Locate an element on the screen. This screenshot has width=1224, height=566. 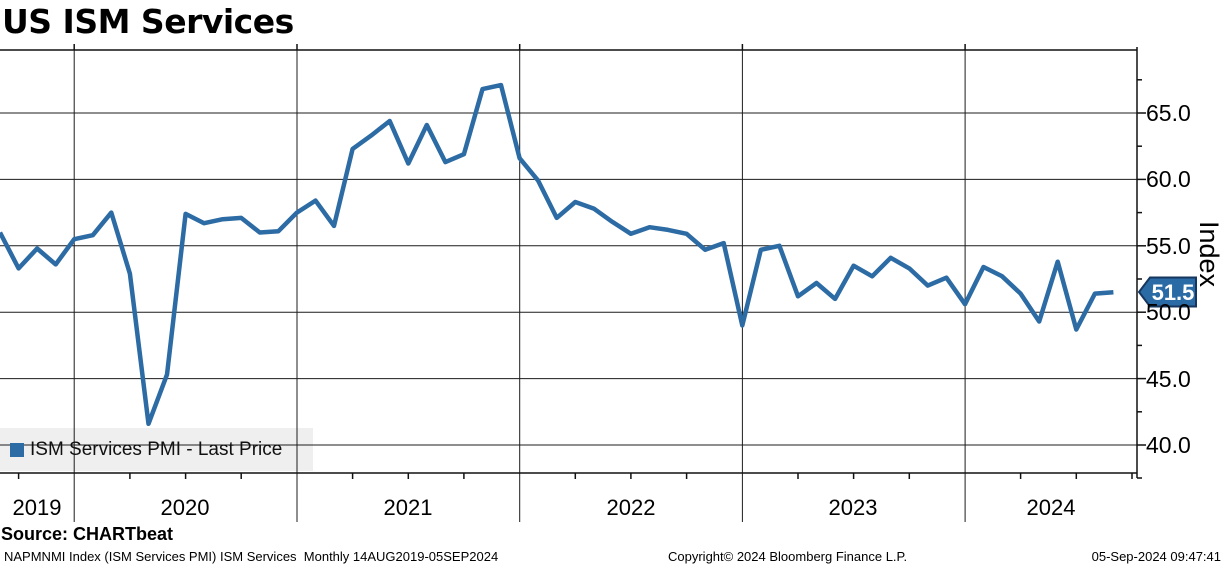
last-price-tag is located at coordinates (1167, 292).